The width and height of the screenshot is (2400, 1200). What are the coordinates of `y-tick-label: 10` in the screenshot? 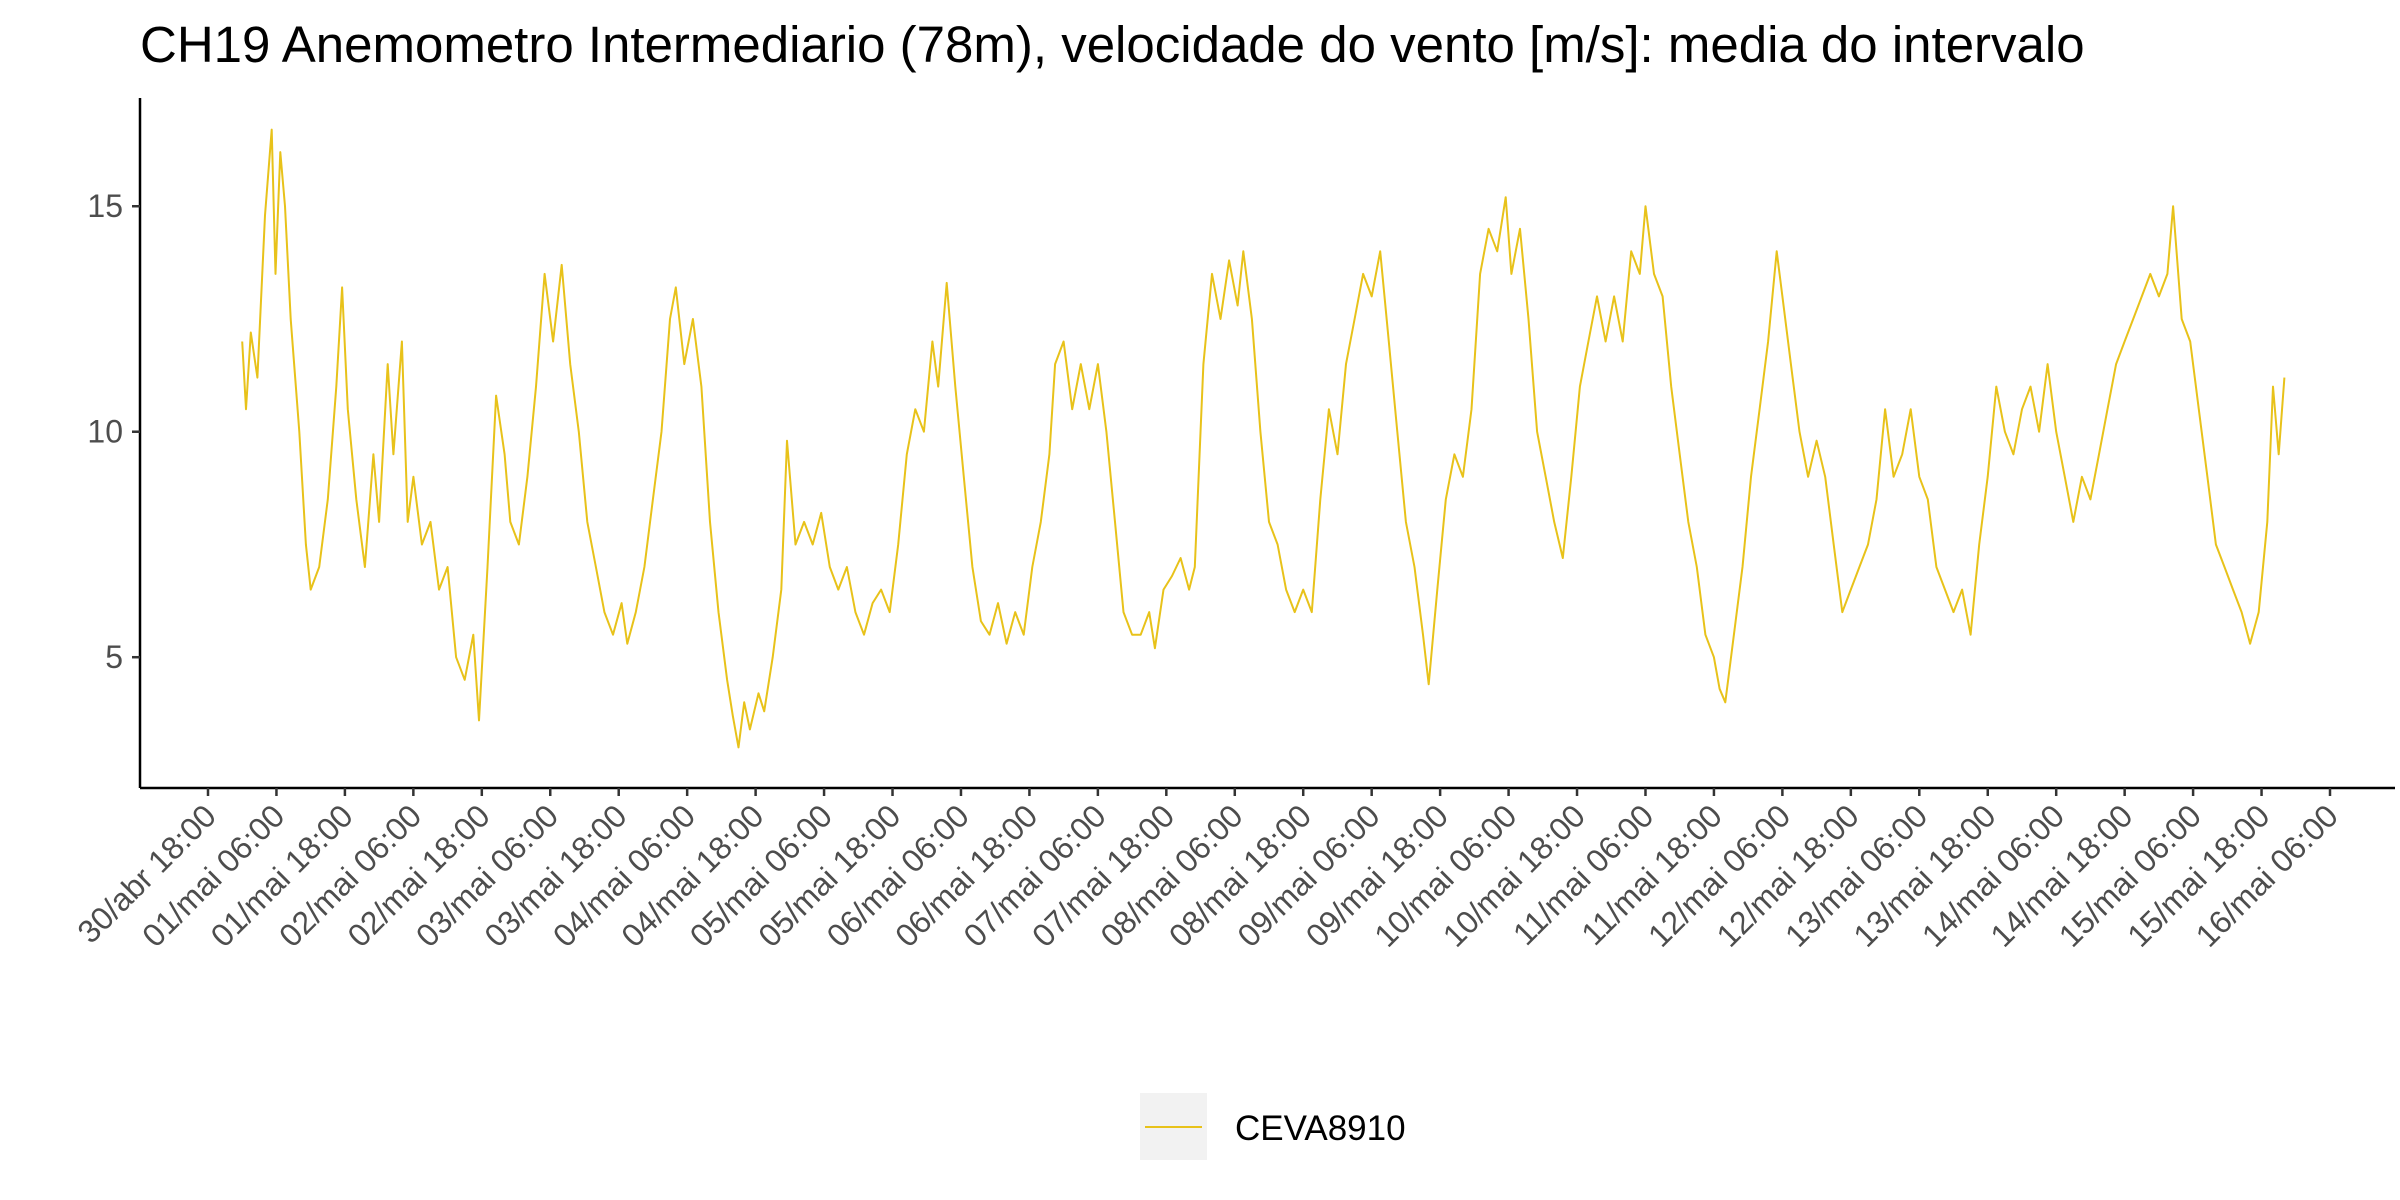 It's located at (105, 432).